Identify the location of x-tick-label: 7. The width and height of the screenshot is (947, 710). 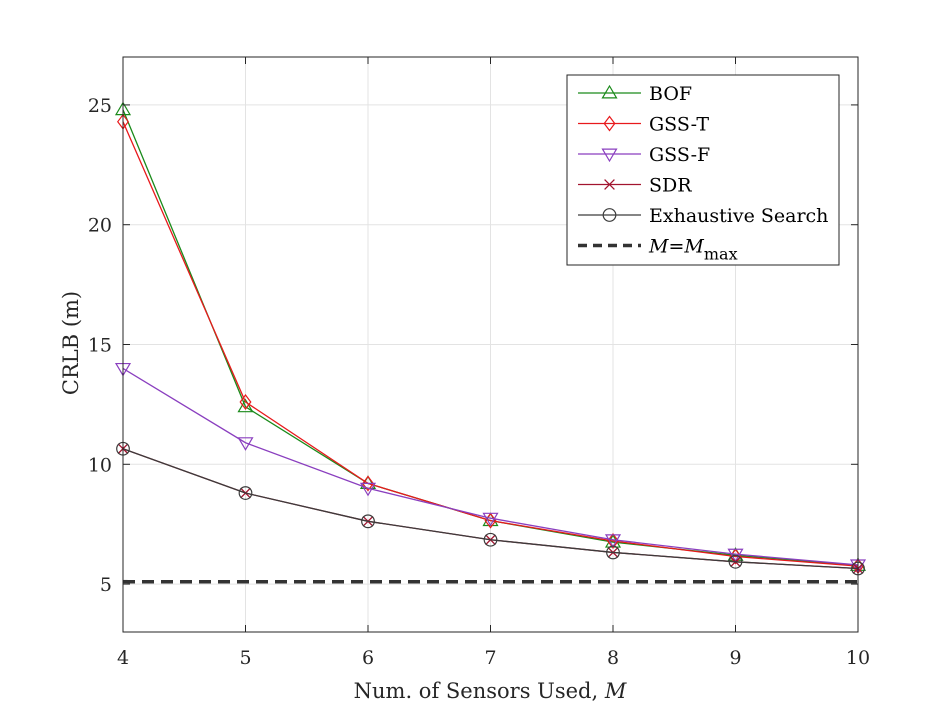
(490, 658).